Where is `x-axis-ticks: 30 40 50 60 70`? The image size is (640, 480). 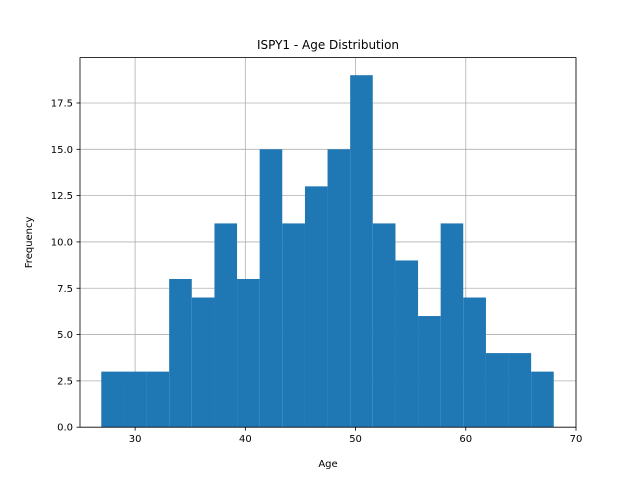 x-axis-ticks: 30 40 50 60 70 is located at coordinates (356, 436).